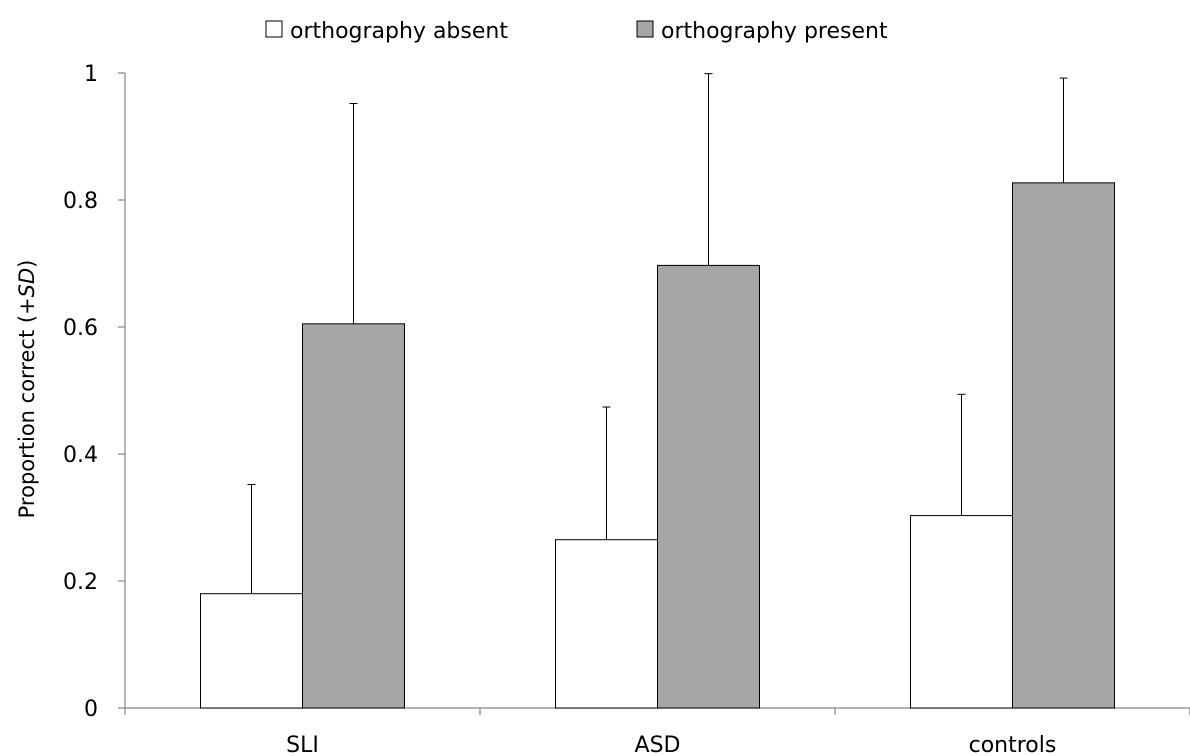 Image resolution: width=1190 pixels, height=756 pixels. I want to click on y-axis: 0 0.2 0.4 0.6 0.8 1, so click(94, 392).